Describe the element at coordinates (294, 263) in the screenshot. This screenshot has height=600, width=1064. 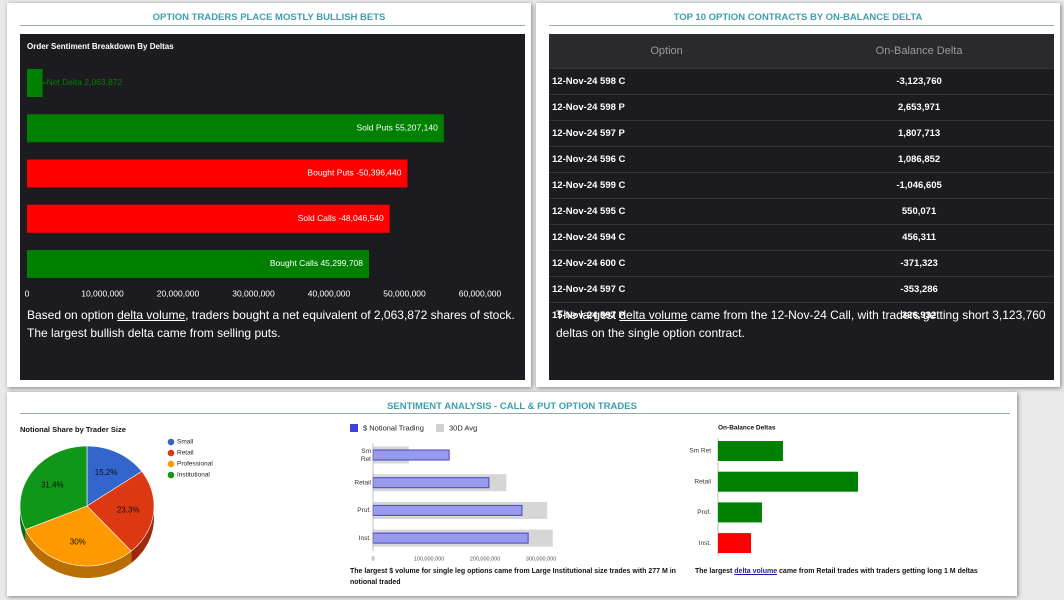
I see `category: Bought Calls` at that location.